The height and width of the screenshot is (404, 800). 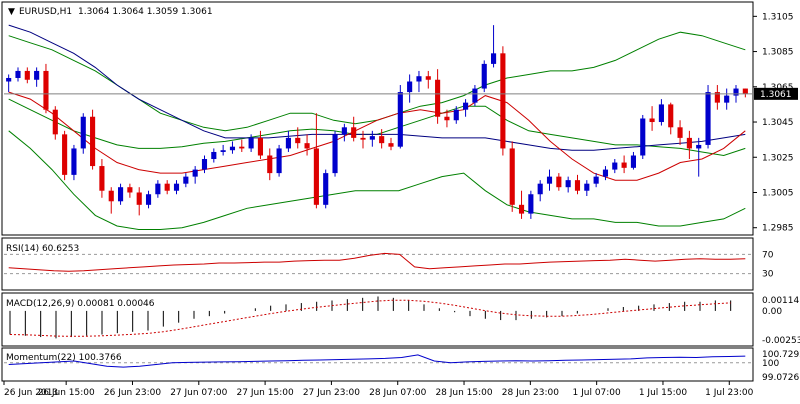 I want to click on rsi-level-label: 30, so click(x=768, y=275).